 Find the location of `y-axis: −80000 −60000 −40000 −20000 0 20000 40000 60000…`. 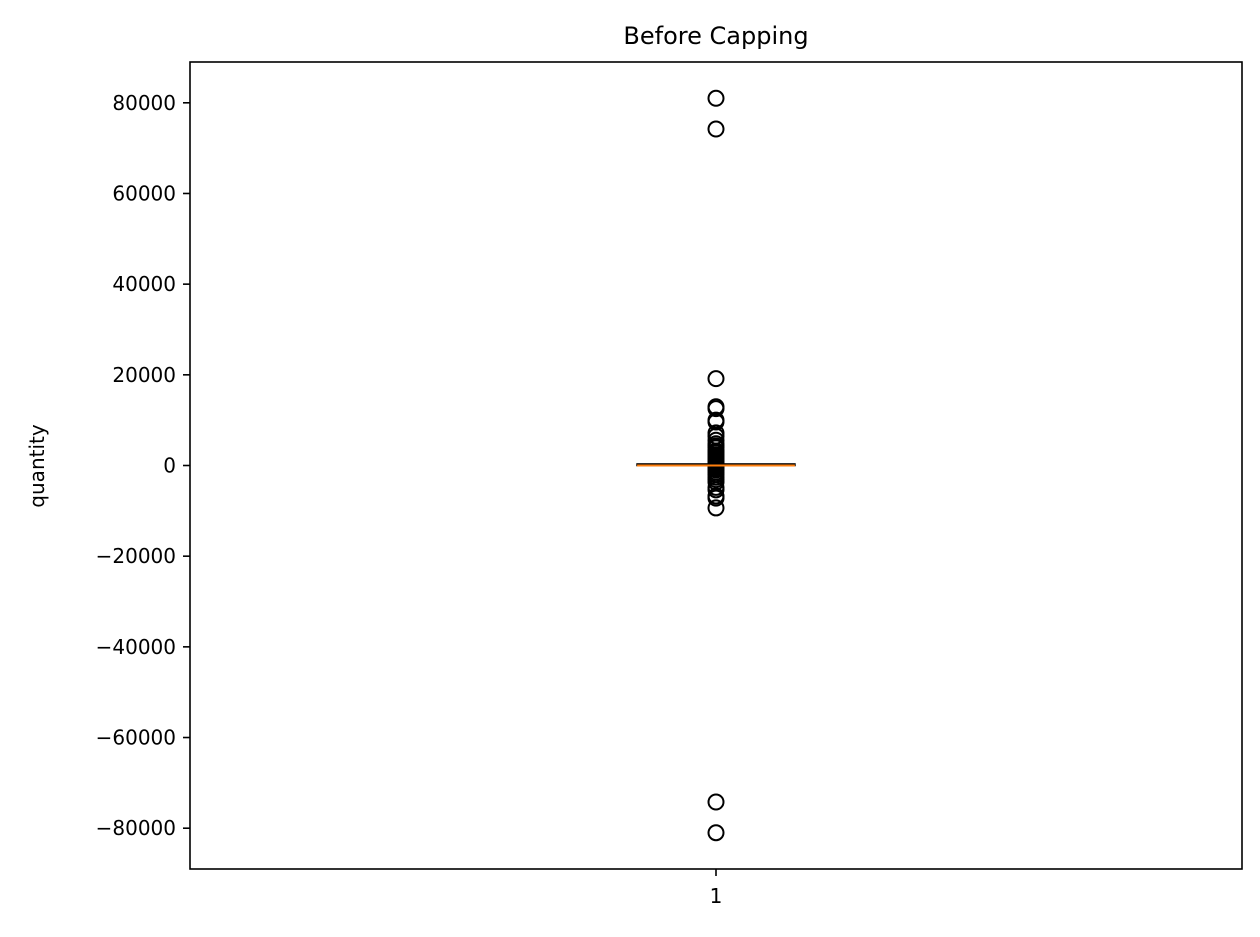

y-axis: −80000 −60000 −40000 −20000 0 20000 40000 60000… is located at coordinates (143, 465).